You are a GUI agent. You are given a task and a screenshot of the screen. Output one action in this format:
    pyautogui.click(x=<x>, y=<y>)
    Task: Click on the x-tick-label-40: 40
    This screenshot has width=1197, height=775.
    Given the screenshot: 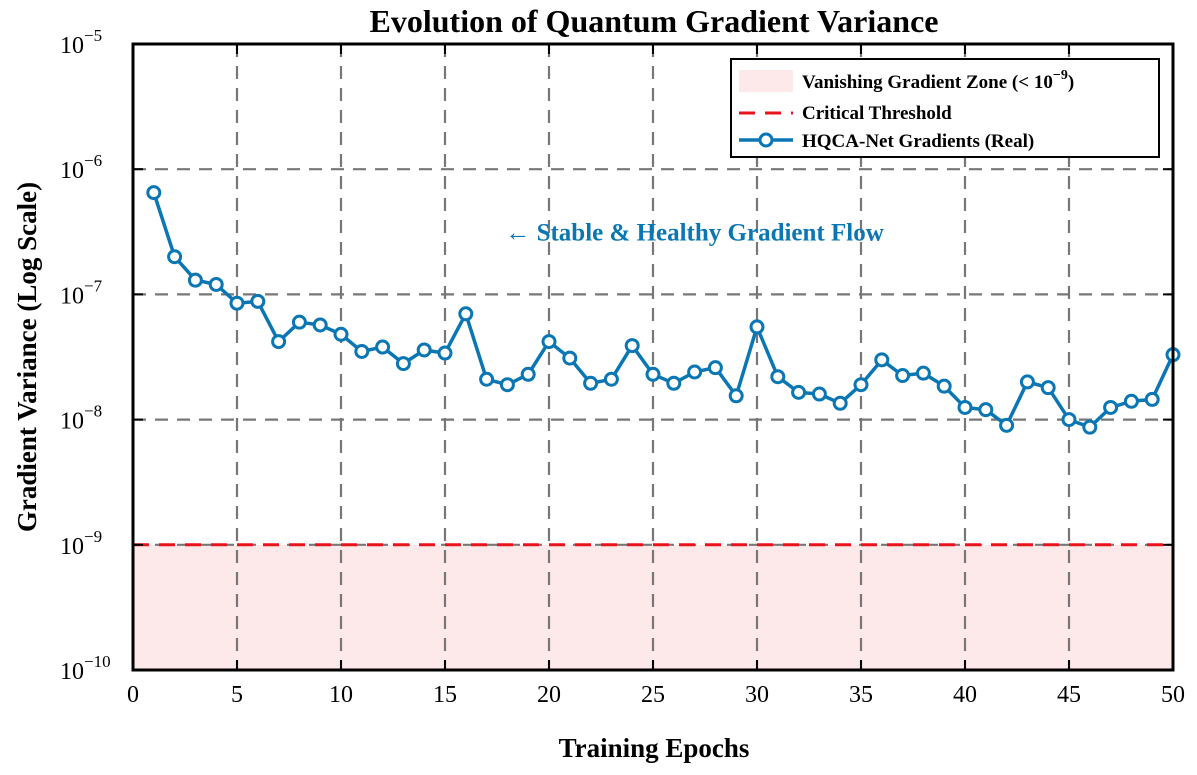 What is the action you would take?
    pyautogui.click(x=965, y=695)
    